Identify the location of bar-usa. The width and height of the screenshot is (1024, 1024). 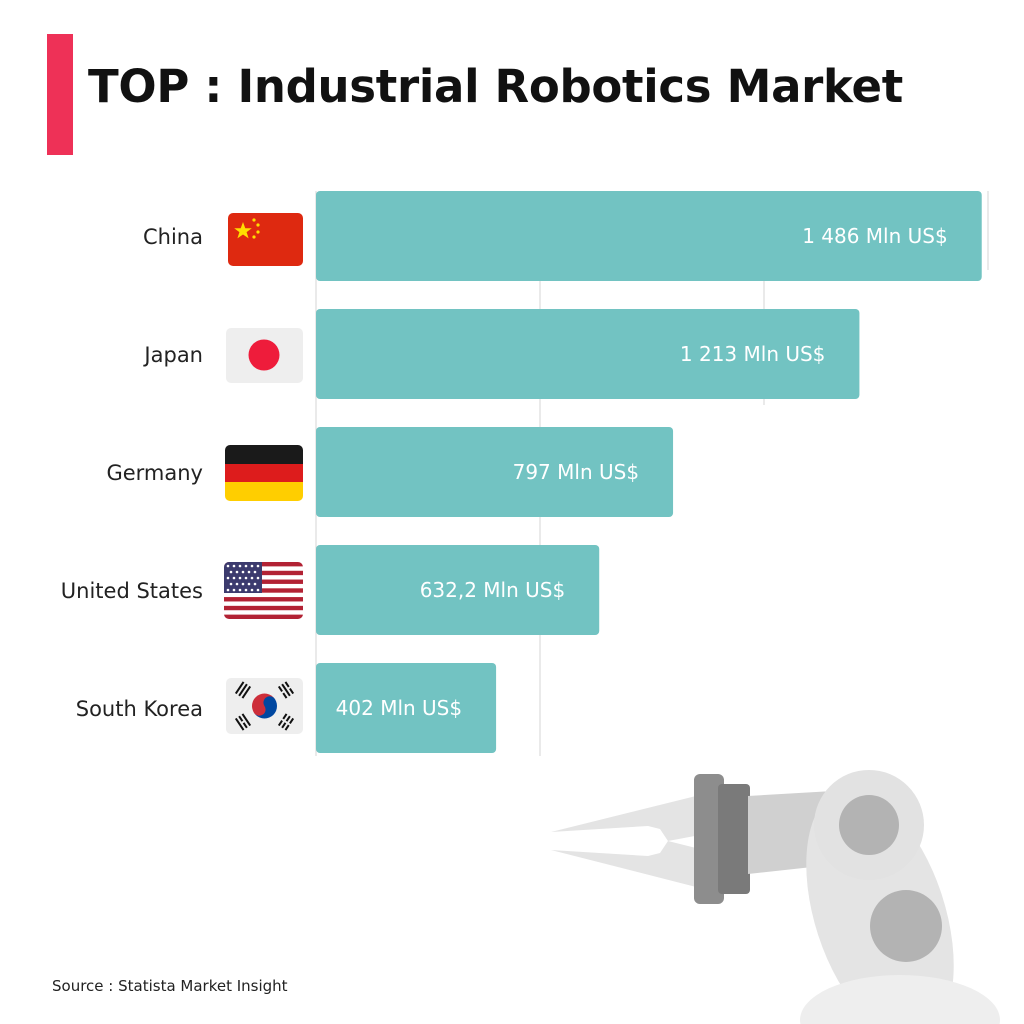
(458, 590).